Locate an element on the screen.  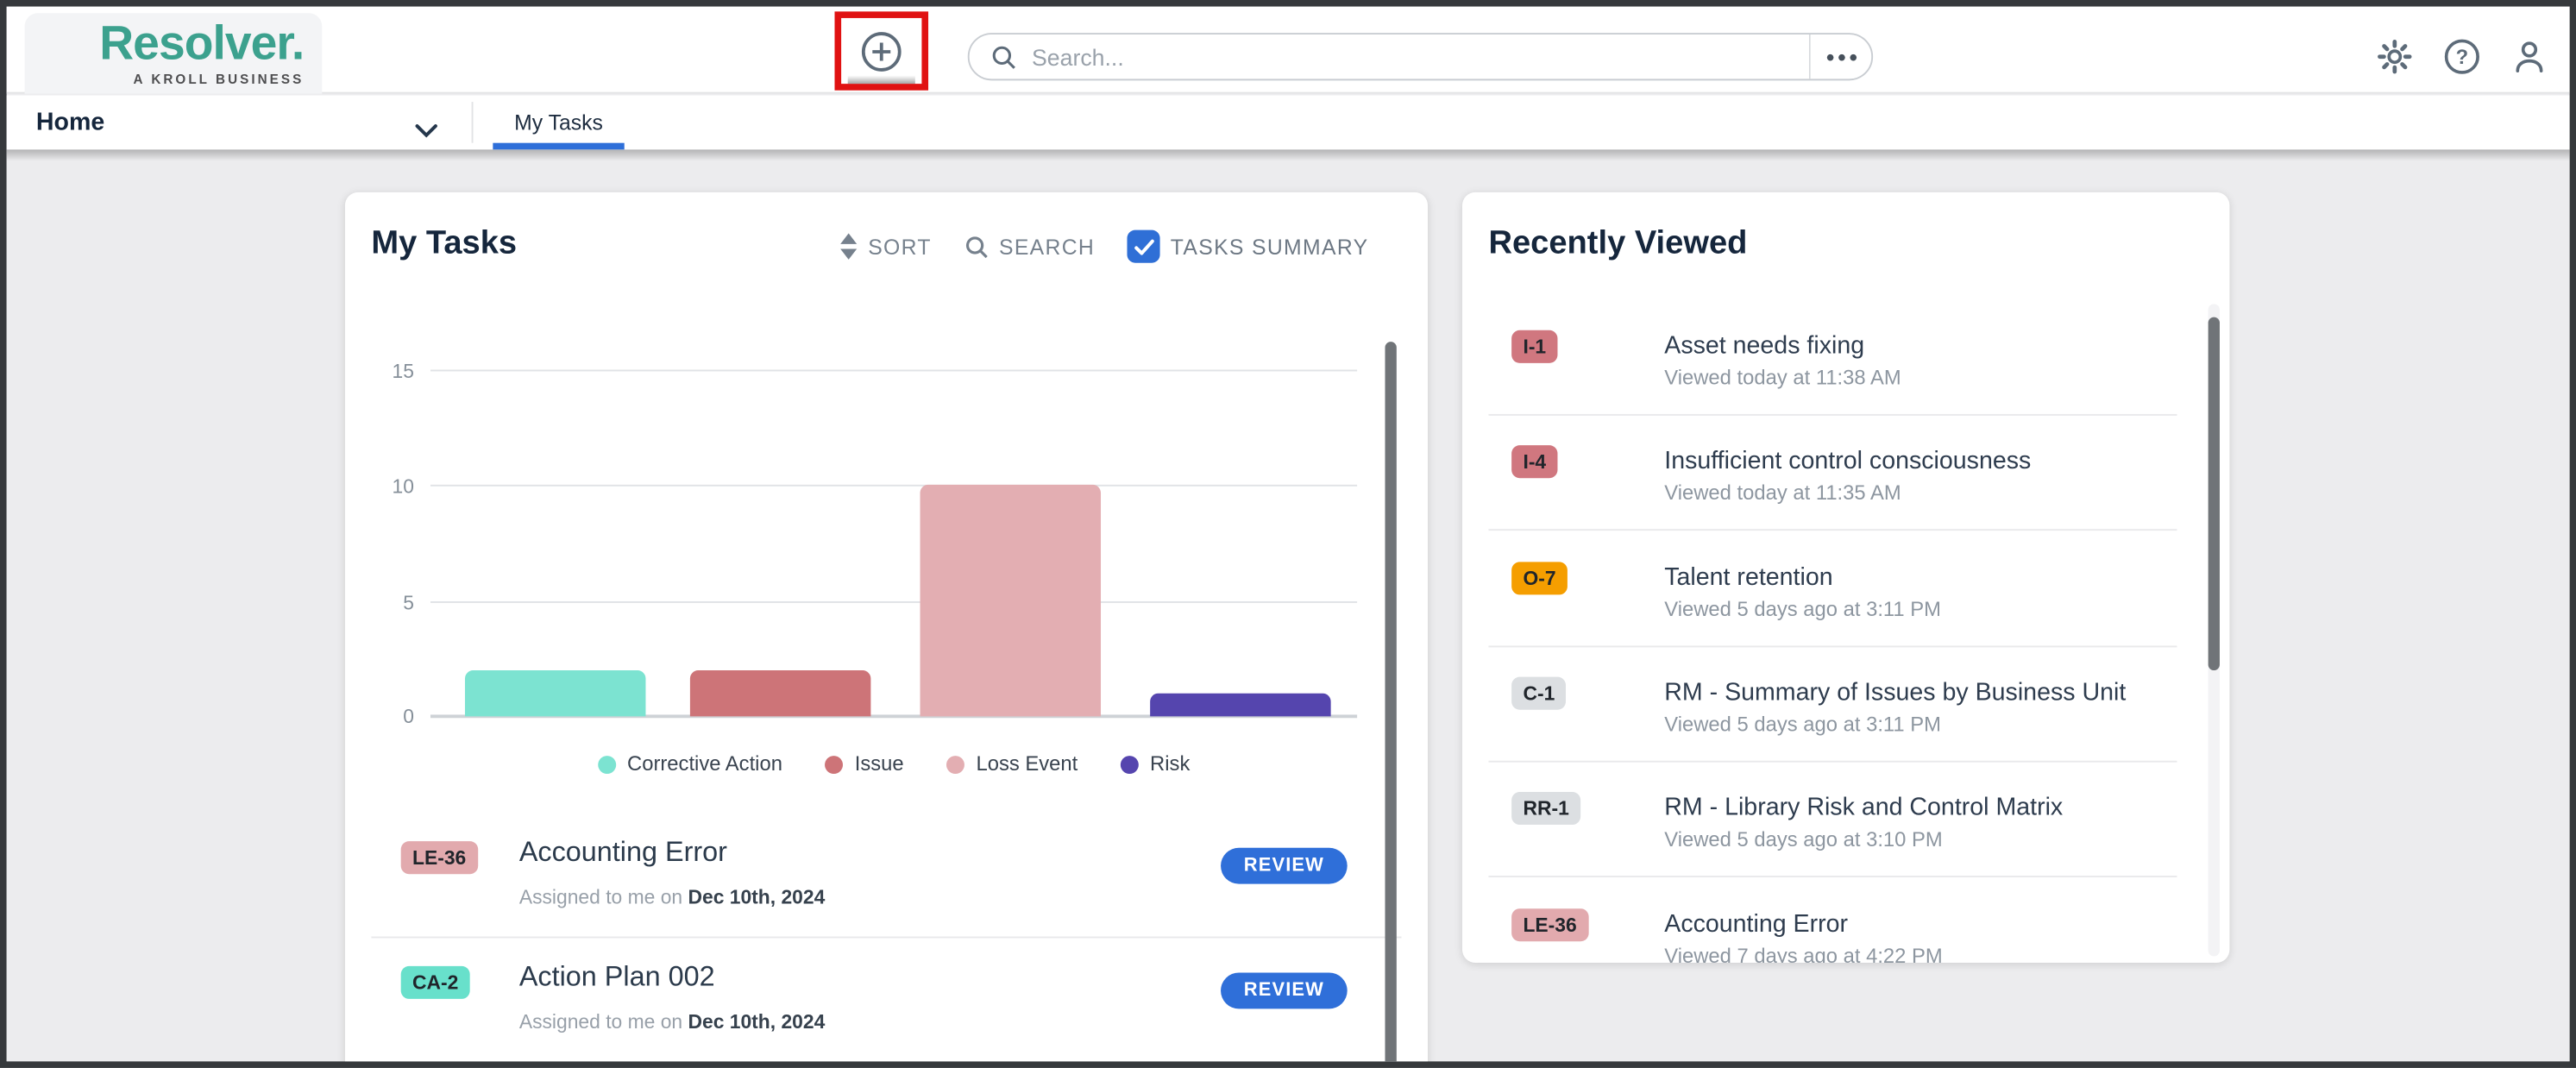
item-title: RM - Summary of Issues by Business Unit is located at coordinates (1895, 693).